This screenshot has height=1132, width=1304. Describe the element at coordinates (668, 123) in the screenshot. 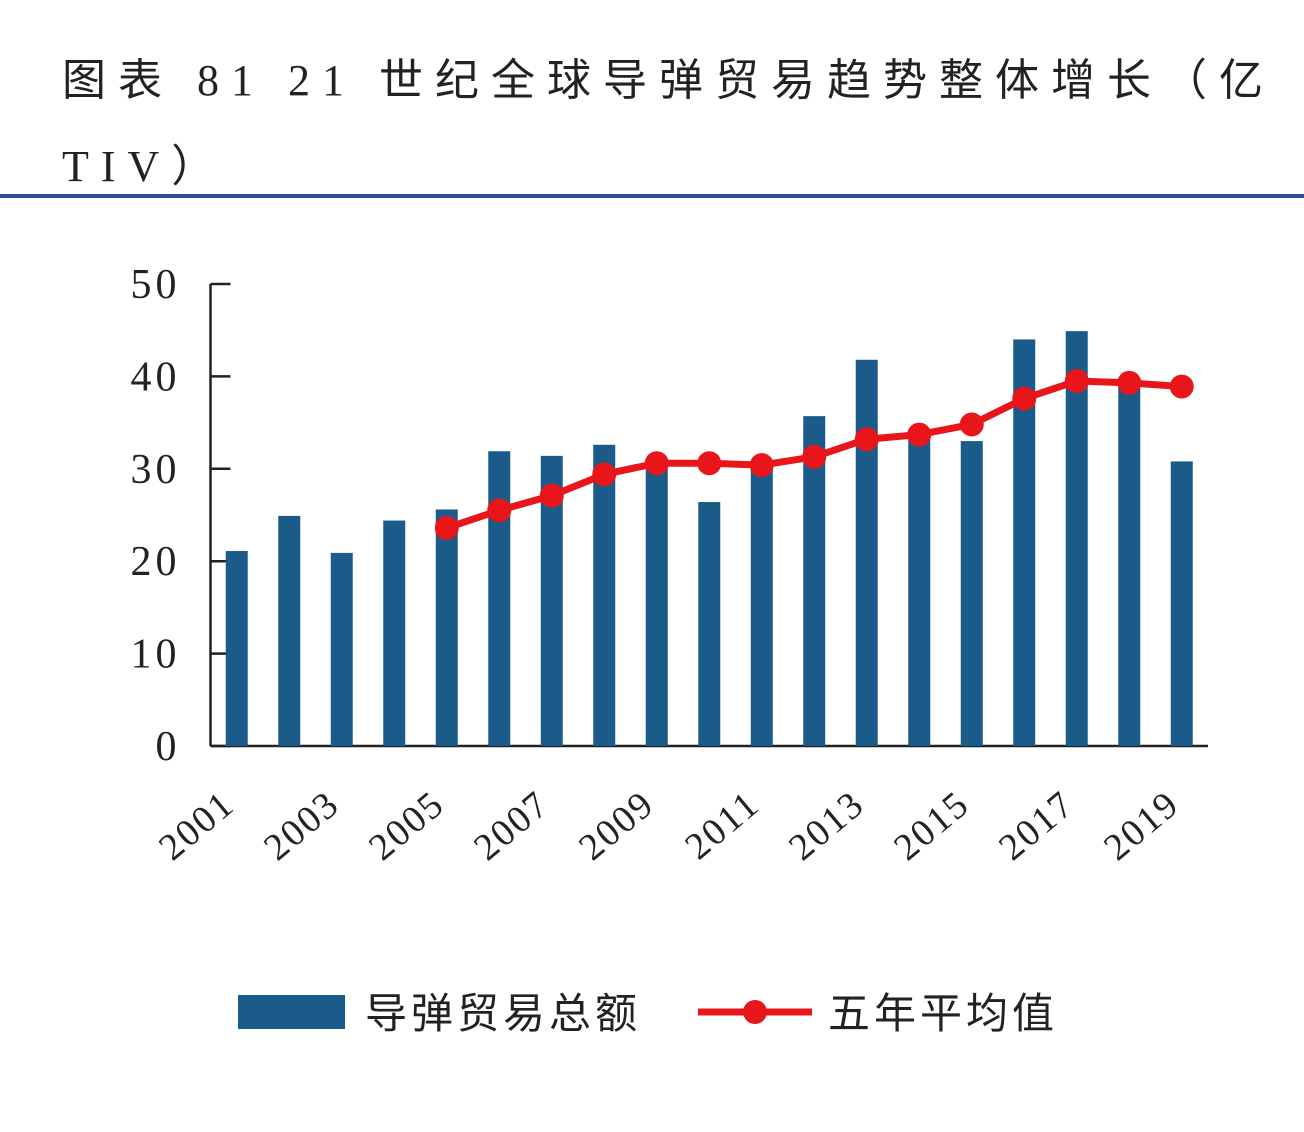

I see `chart-title: 图表 81 21 世纪全球导弹贸易趋势整体增长（亿TIV）` at that location.